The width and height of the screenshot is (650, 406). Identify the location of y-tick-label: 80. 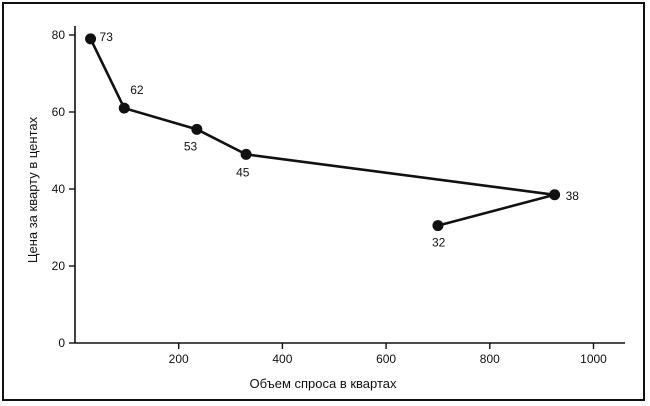
(59, 35).